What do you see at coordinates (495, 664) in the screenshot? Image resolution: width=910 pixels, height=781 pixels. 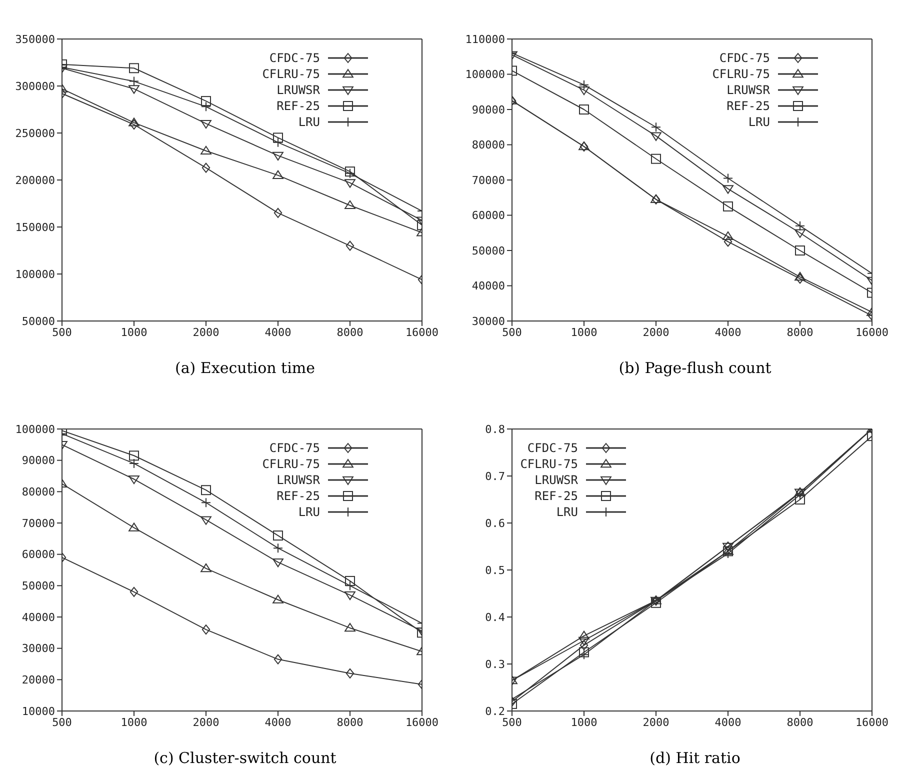 I see `y-tick-label: 0.3` at bounding box center [495, 664].